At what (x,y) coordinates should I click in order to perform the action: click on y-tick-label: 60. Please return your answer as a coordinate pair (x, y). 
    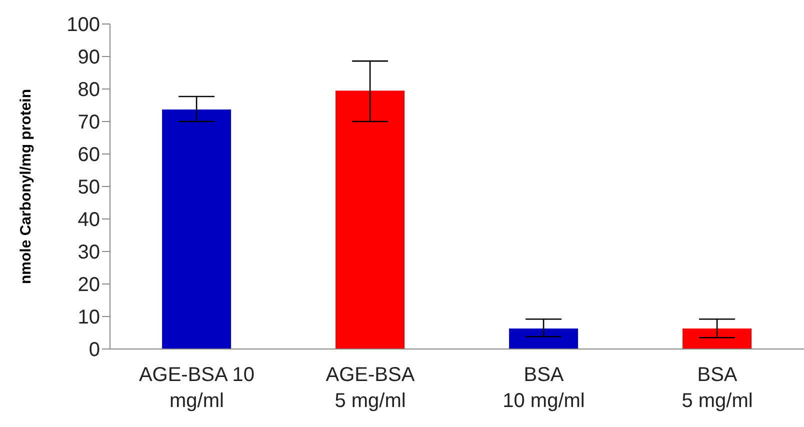
    Looking at the image, I should click on (89, 155).